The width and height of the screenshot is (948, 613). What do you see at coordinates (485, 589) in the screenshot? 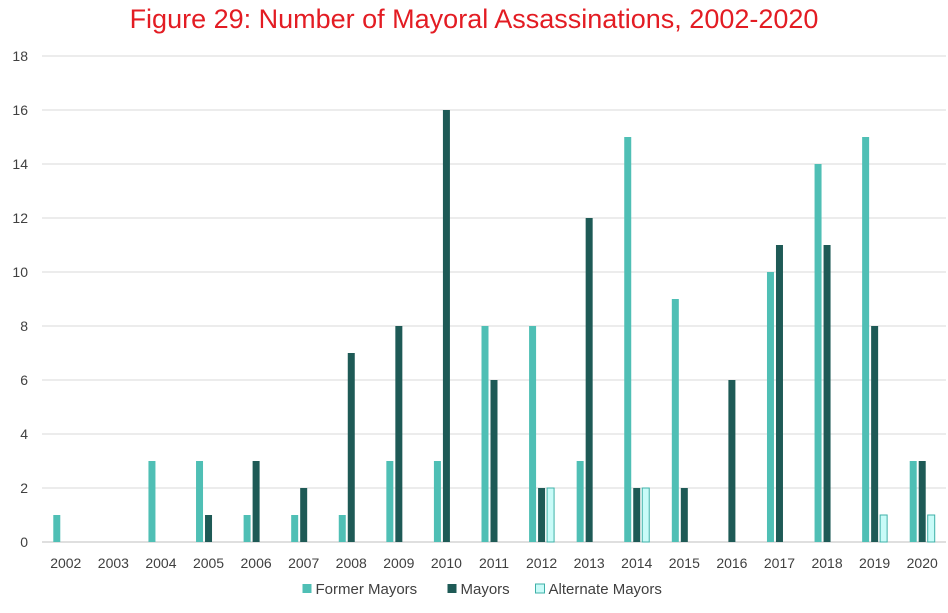
I see `legend-label: Mayors` at bounding box center [485, 589].